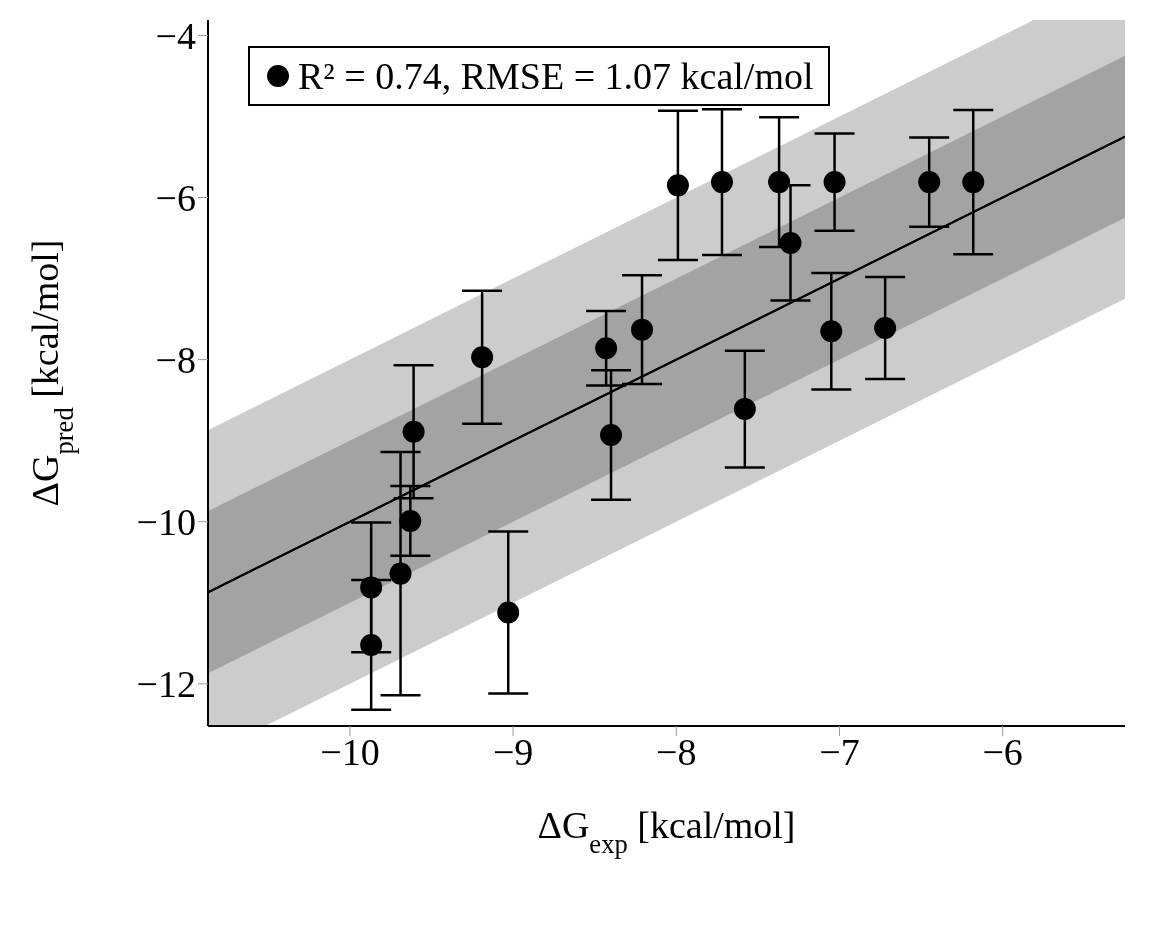 The image size is (1153, 944). I want to click on y-tick-label: −4, so click(175, 35).